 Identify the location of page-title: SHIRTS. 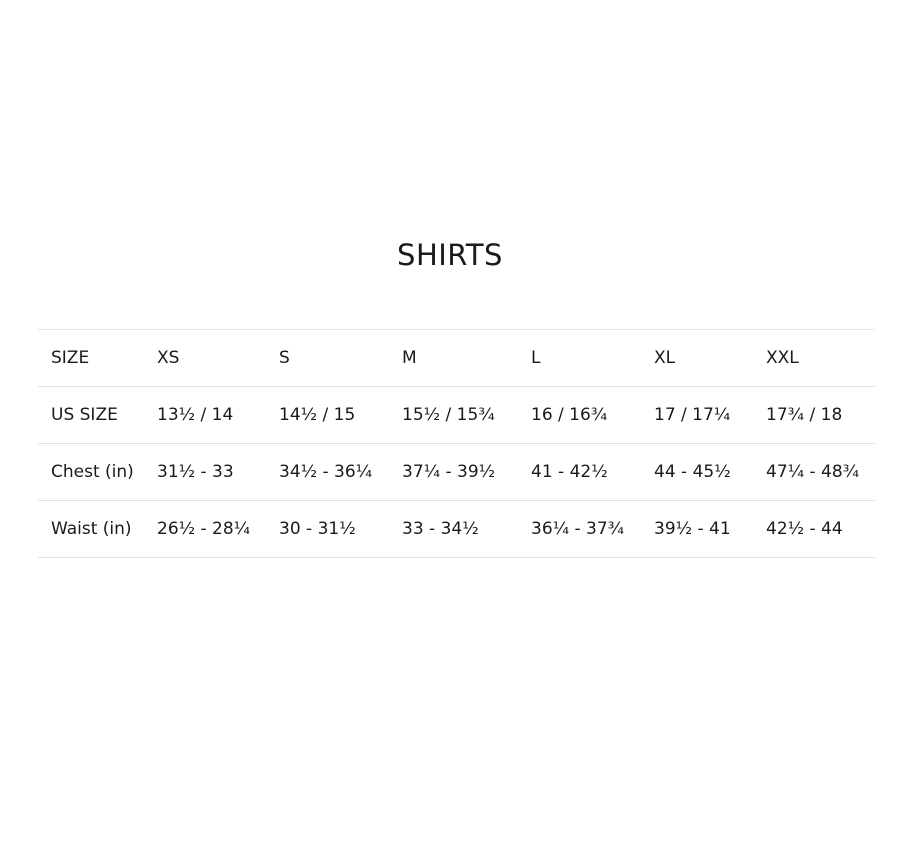
(450, 255).